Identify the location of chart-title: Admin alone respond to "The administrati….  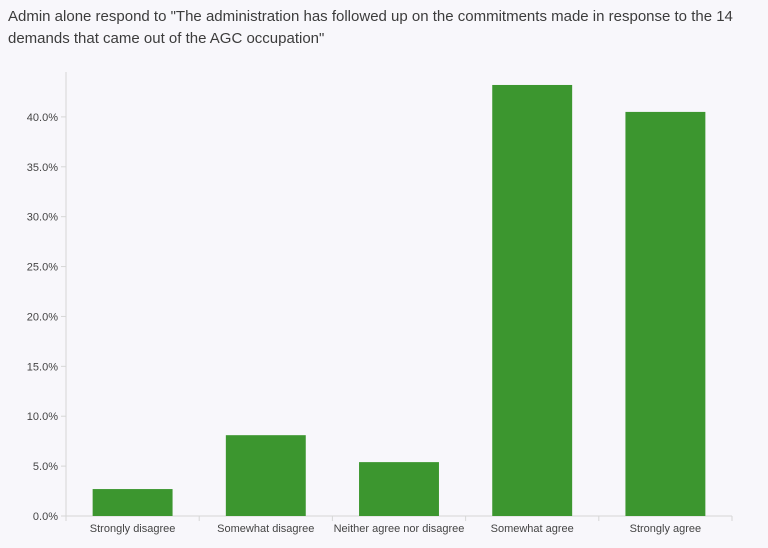
(370, 27).